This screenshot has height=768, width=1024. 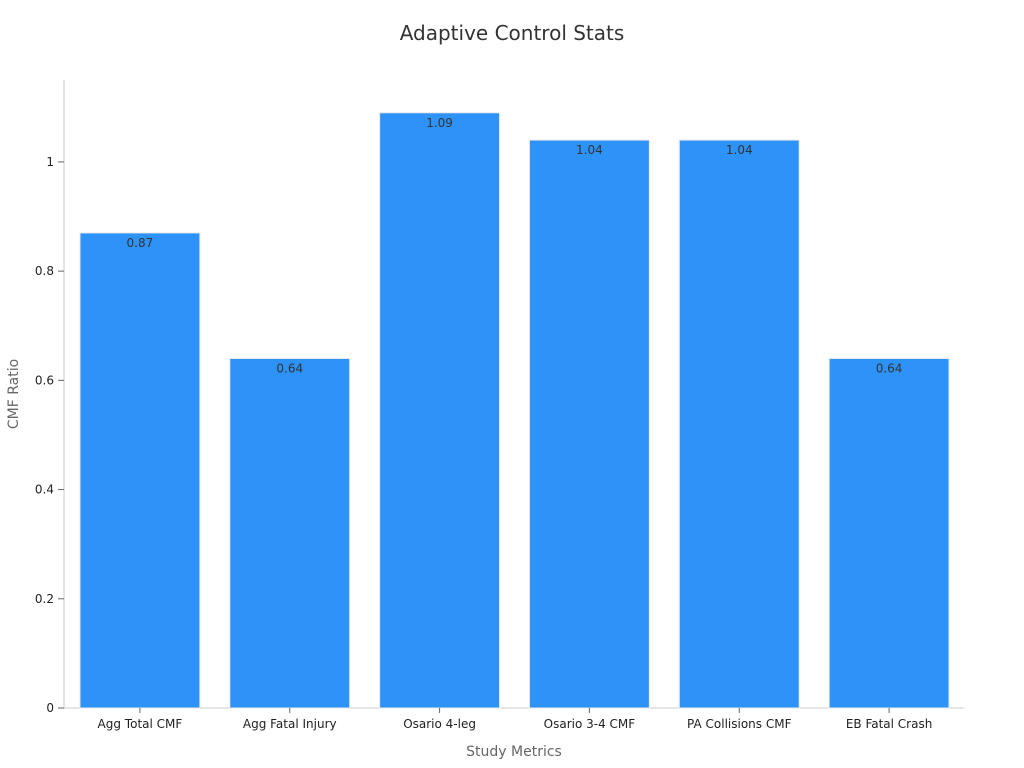 What do you see at coordinates (590, 724) in the screenshot?
I see `x-tick-label: Osario 3-4 CMF` at bounding box center [590, 724].